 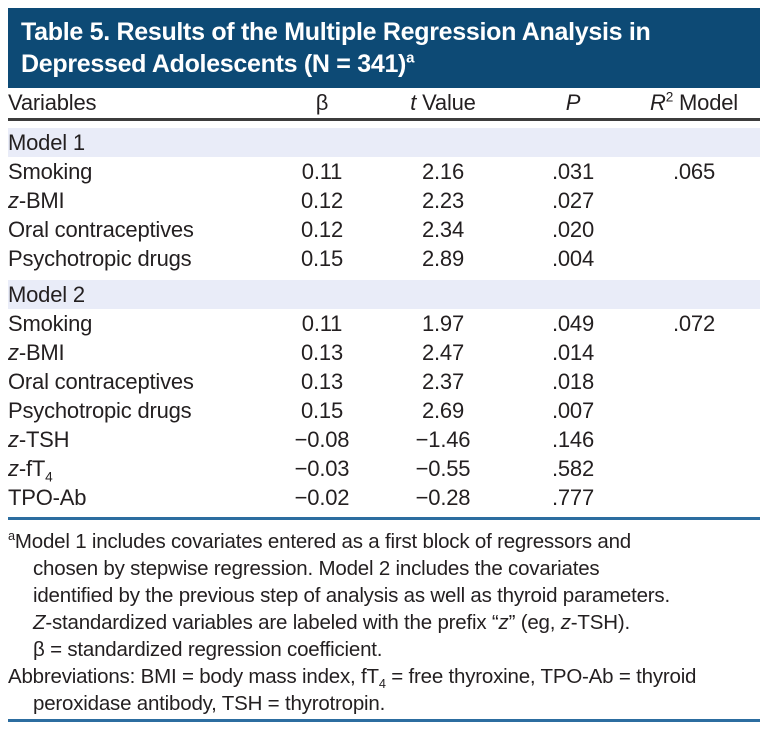 I want to click on cell-t-value: 1.97, so click(x=443, y=323).